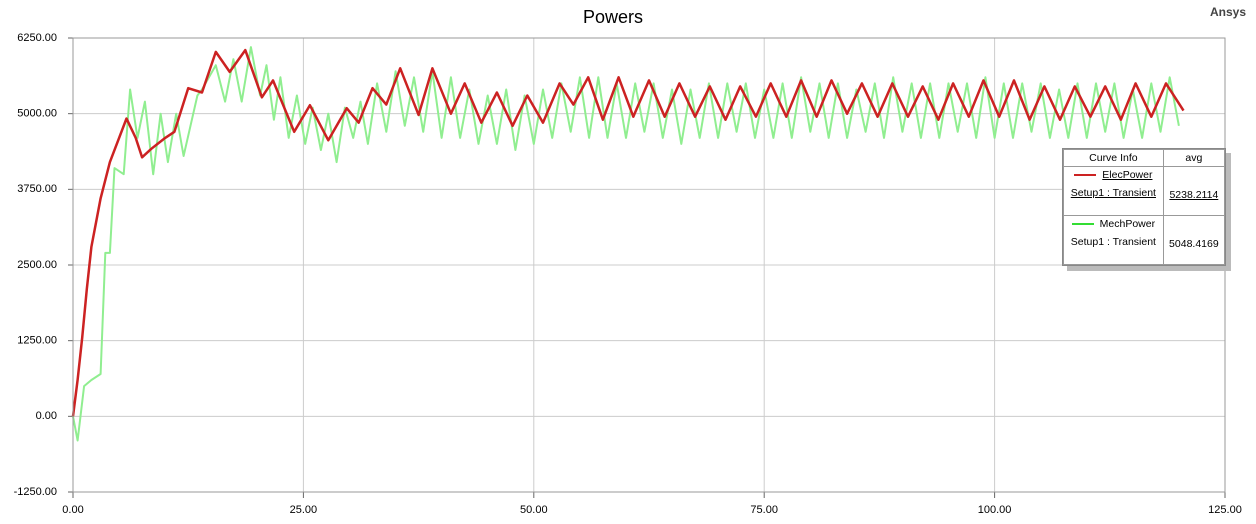 The width and height of the screenshot is (1256, 524). I want to click on y-tick-label: 3750.00, so click(37, 189).